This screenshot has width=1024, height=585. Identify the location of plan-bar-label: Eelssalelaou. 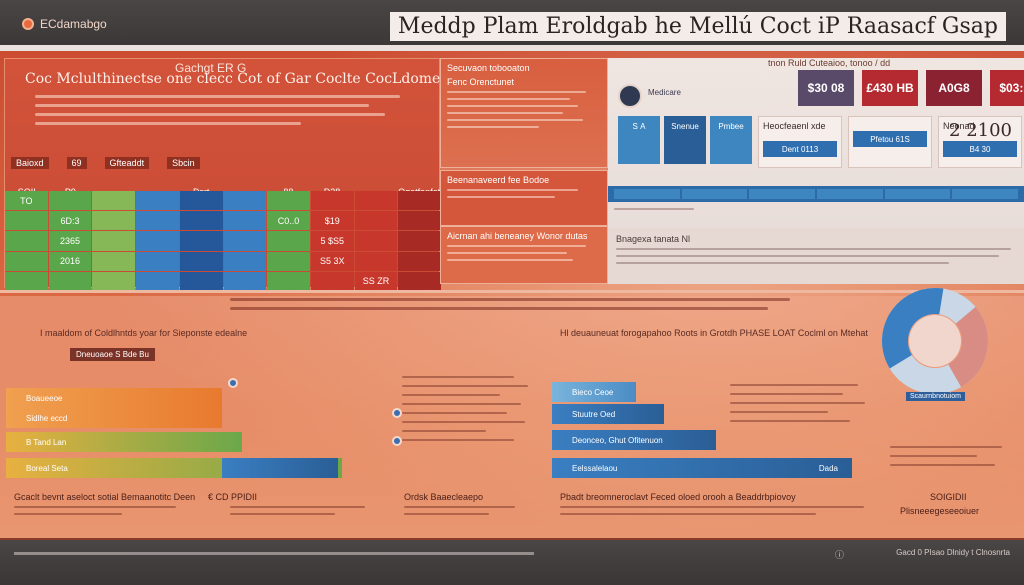
(595, 468).